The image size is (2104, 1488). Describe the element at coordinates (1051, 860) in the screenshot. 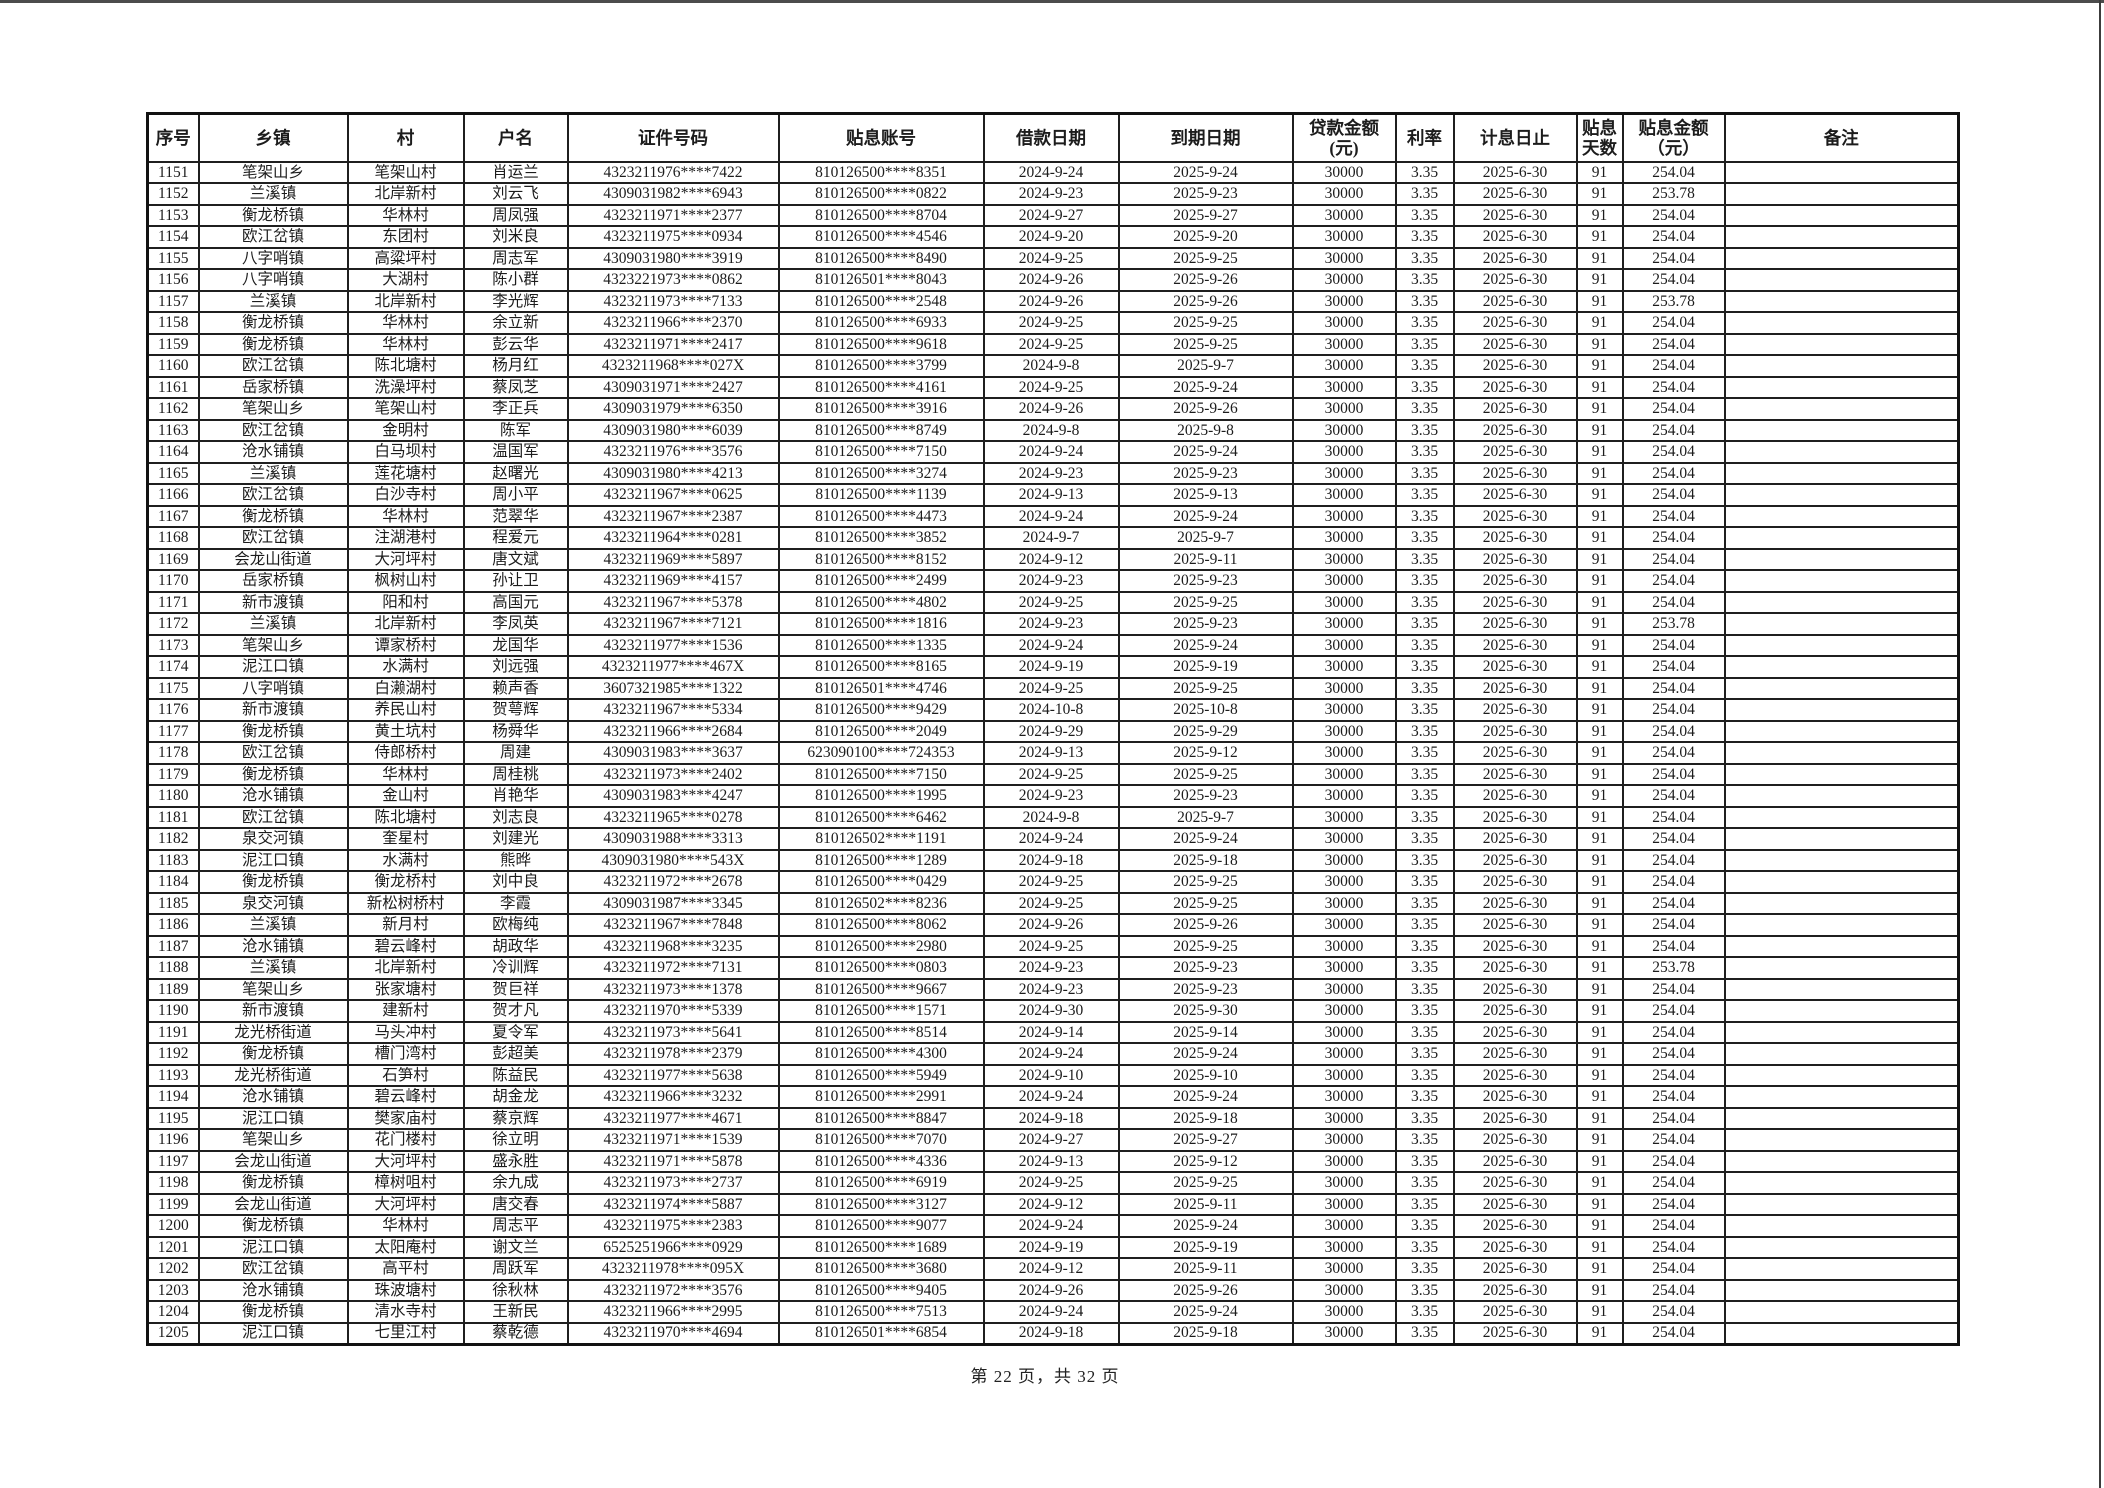

I see `cell-loan-date: 2024-9-18` at that location.